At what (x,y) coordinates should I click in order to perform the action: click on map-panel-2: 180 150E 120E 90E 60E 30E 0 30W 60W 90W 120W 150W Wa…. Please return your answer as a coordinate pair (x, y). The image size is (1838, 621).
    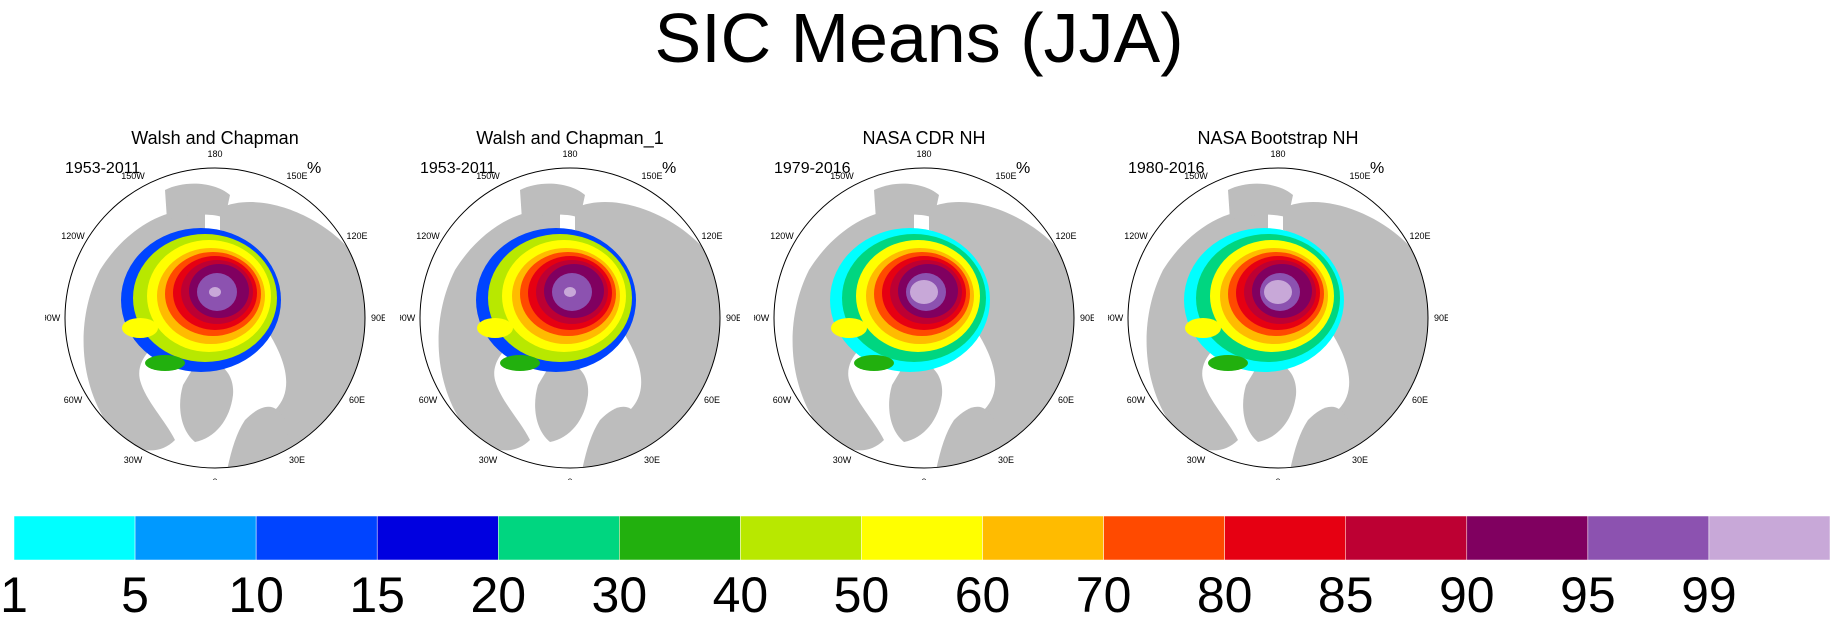
    Looking at the image, I should click on (570, 300).